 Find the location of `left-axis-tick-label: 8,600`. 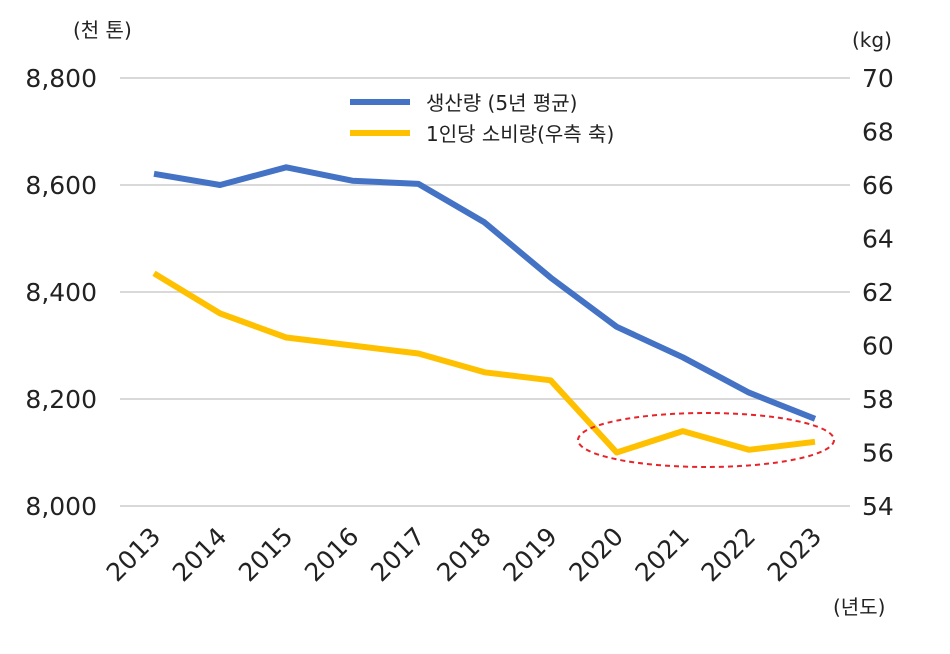

left-axis-tick-label: 8,600 is located at coordinates (61, 185).